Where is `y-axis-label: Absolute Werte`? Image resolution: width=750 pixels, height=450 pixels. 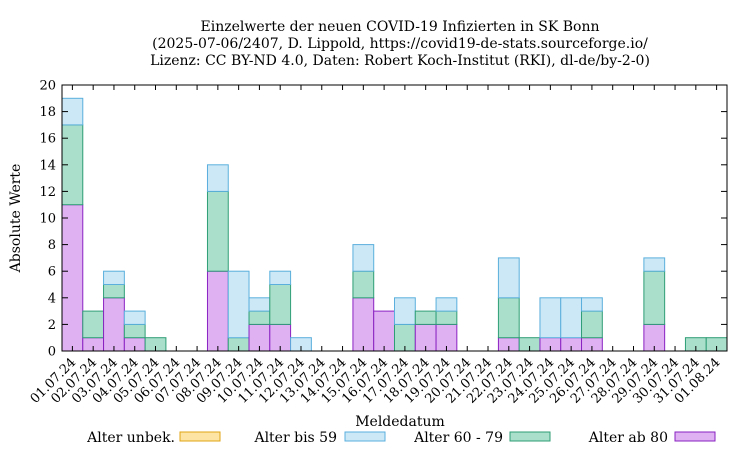 y-axis-label: Absolute Werte is located at coordinates (16, 219).